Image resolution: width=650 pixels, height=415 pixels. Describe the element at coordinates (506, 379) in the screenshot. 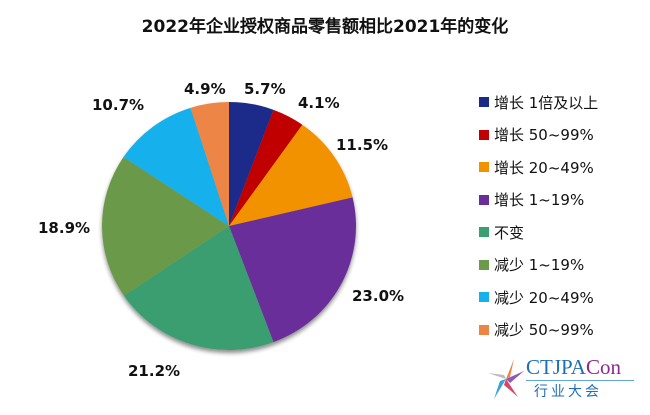

I see `star-logo-icon` at that location.